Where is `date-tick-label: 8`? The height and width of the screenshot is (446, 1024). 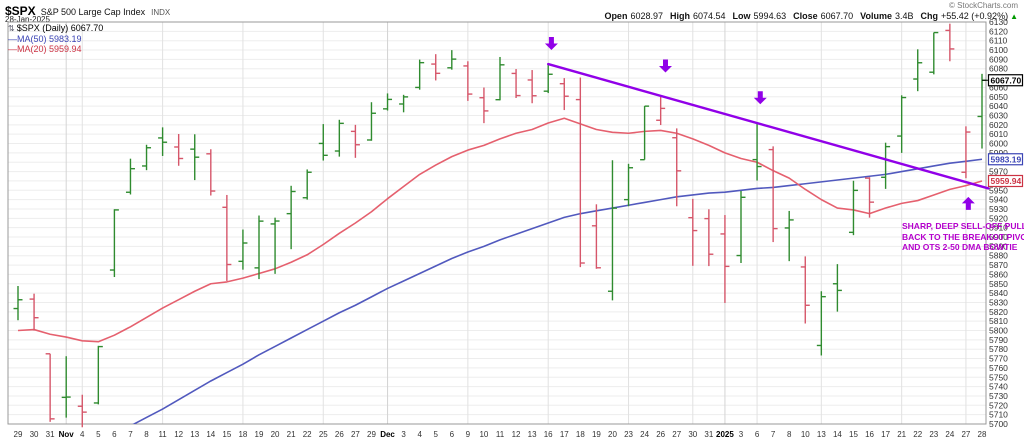 date-tick-label: 8 is located at coordinates (789, 434).